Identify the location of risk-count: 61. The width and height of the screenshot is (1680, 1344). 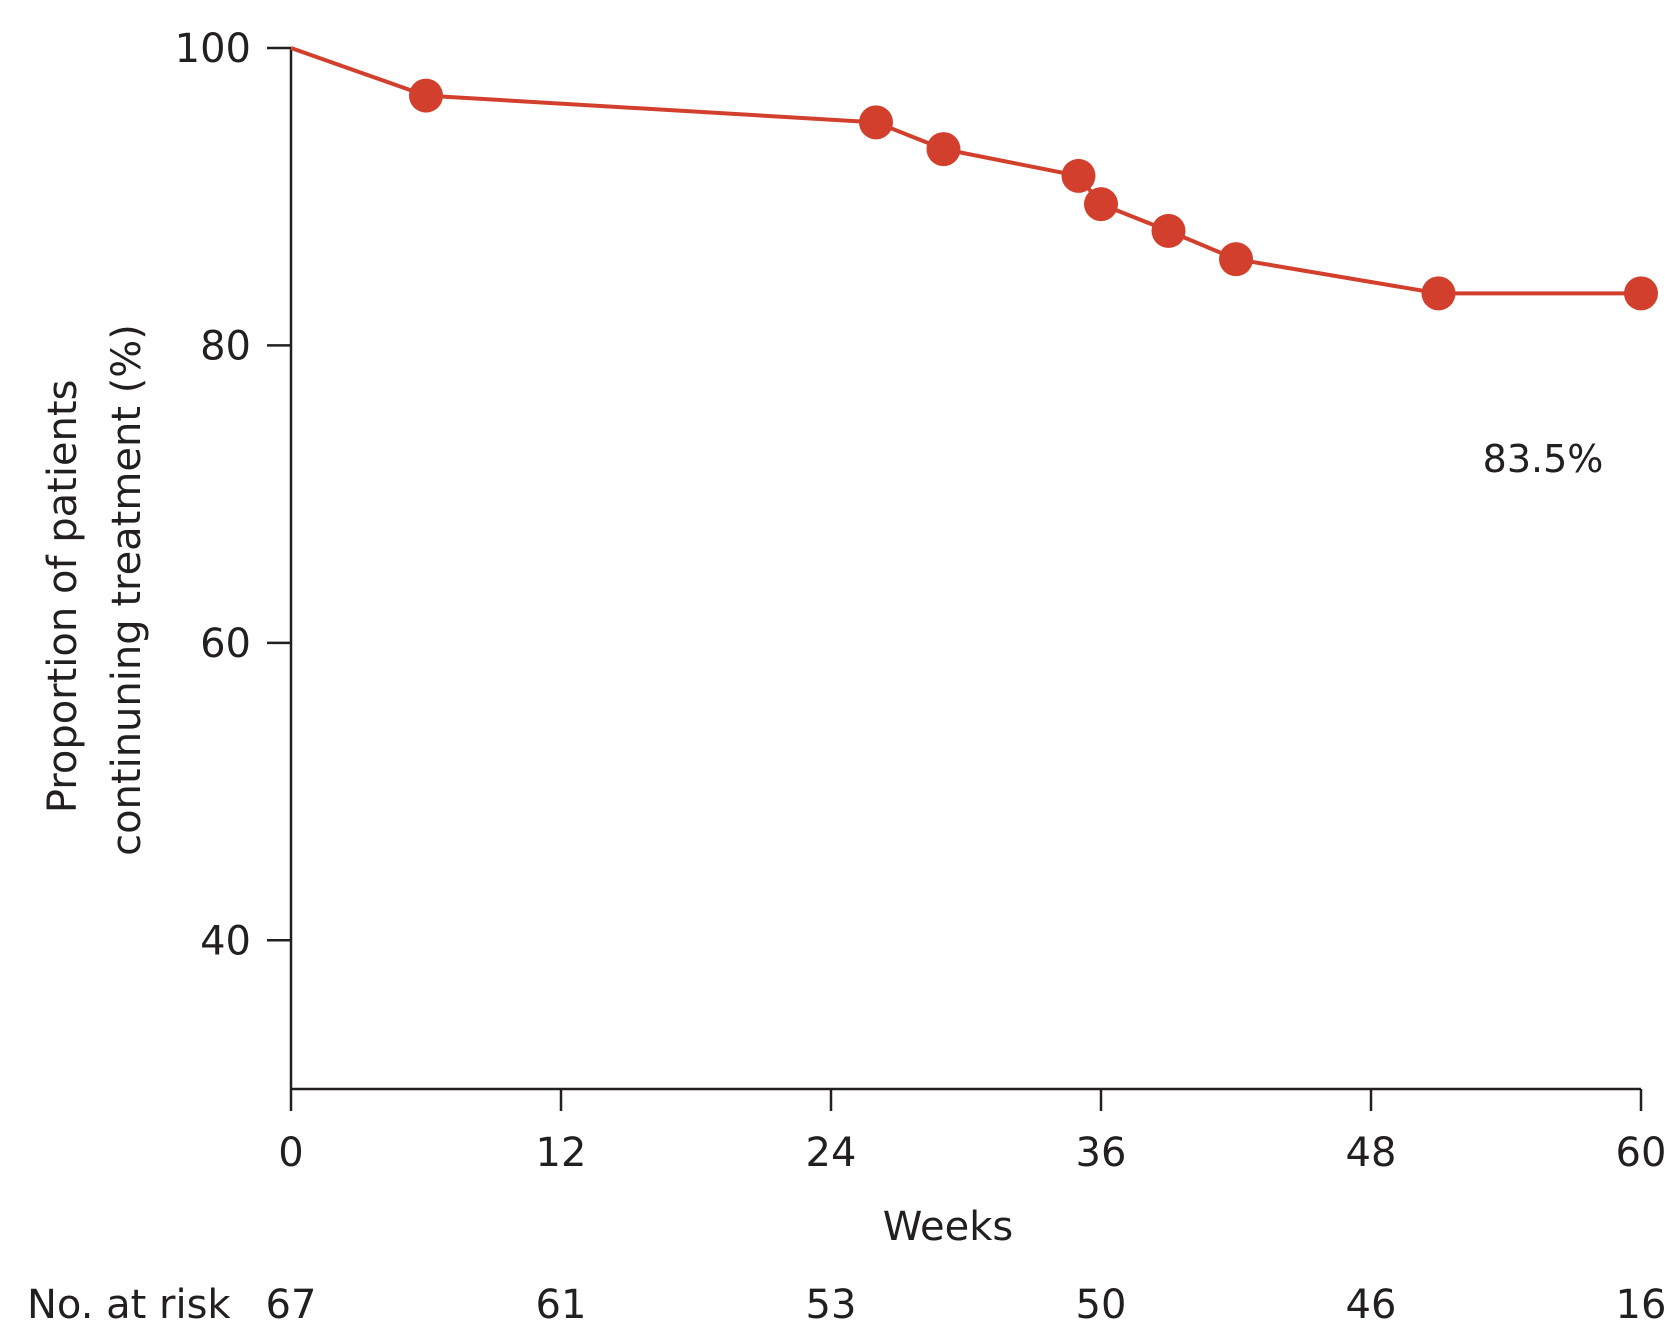
(561, 1305).